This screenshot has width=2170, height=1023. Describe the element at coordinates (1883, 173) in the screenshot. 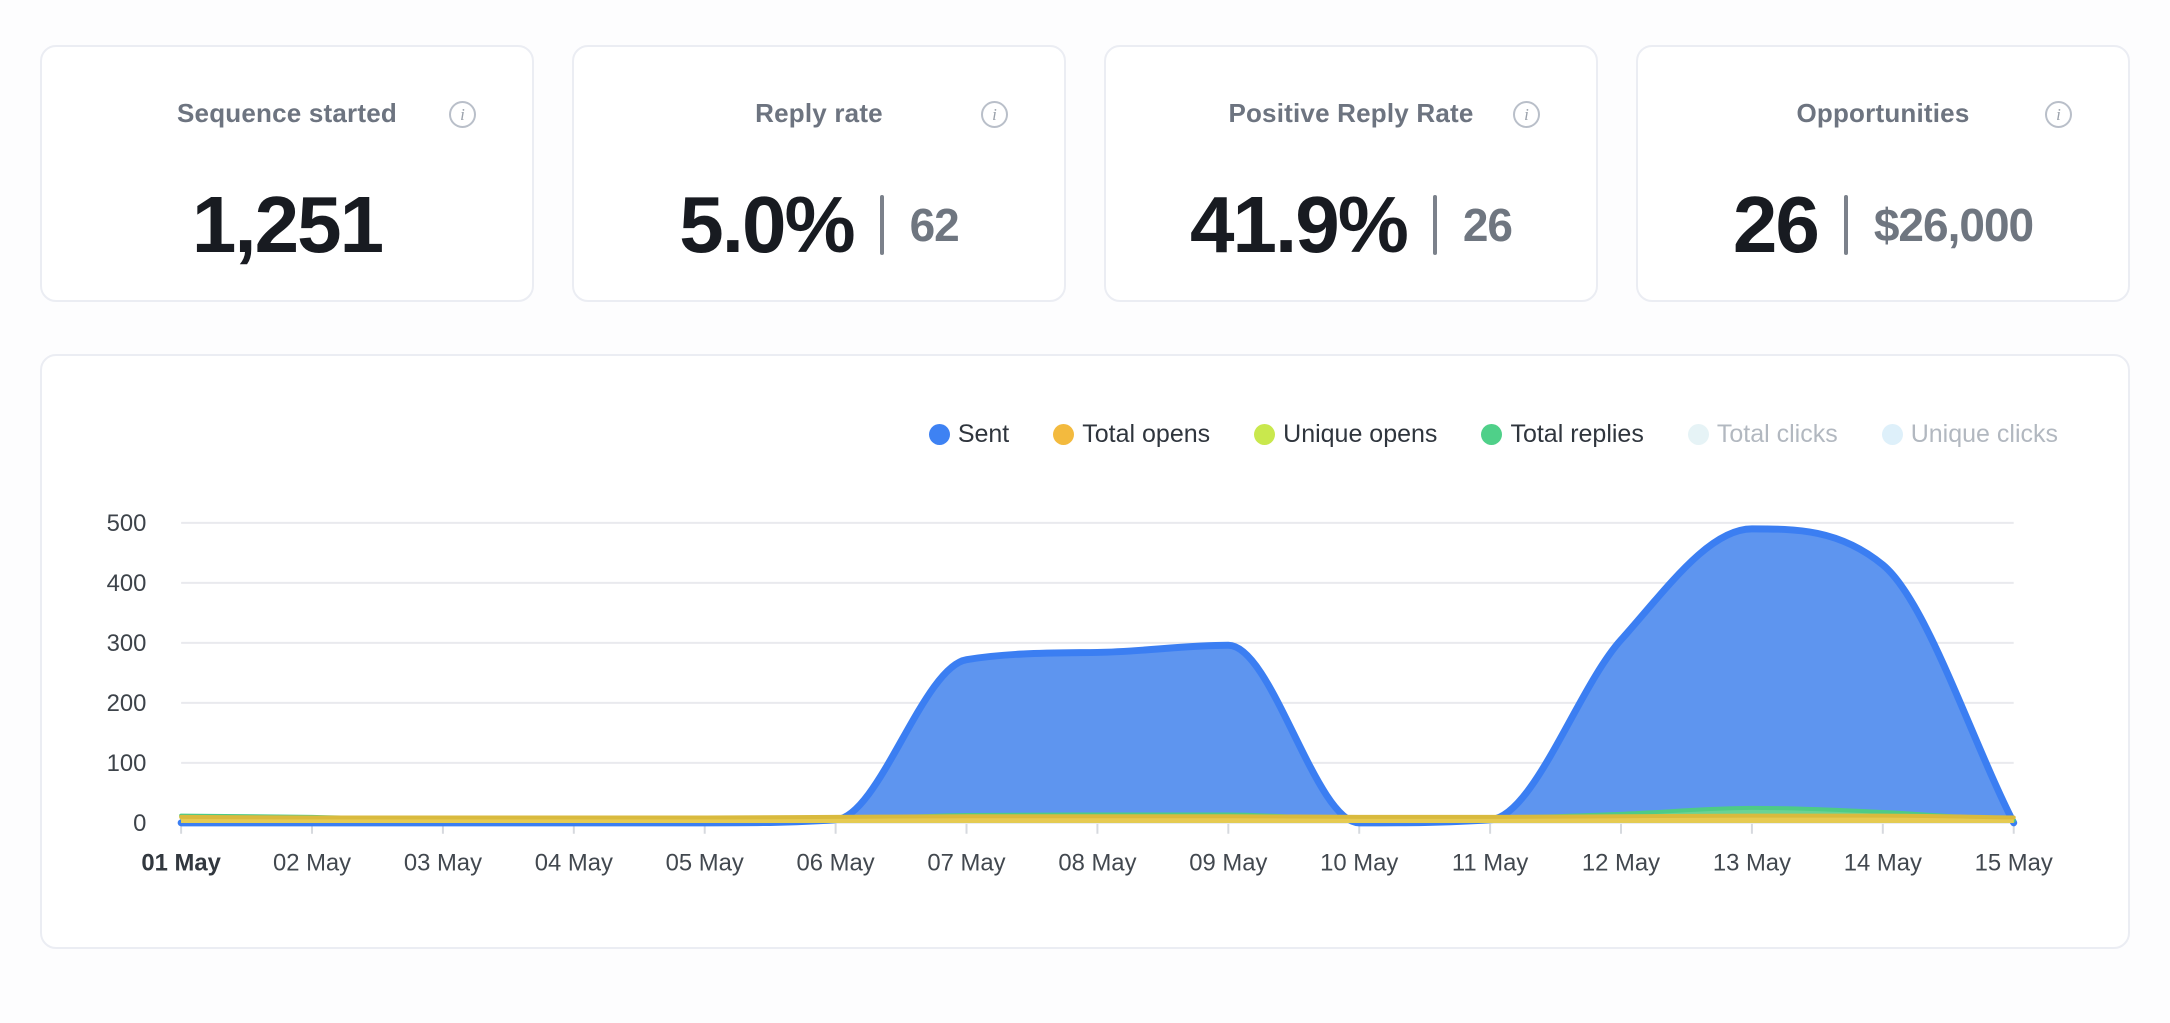

I see `stat-card-opportunities: Opportunities i 26 $26,000` at that location.